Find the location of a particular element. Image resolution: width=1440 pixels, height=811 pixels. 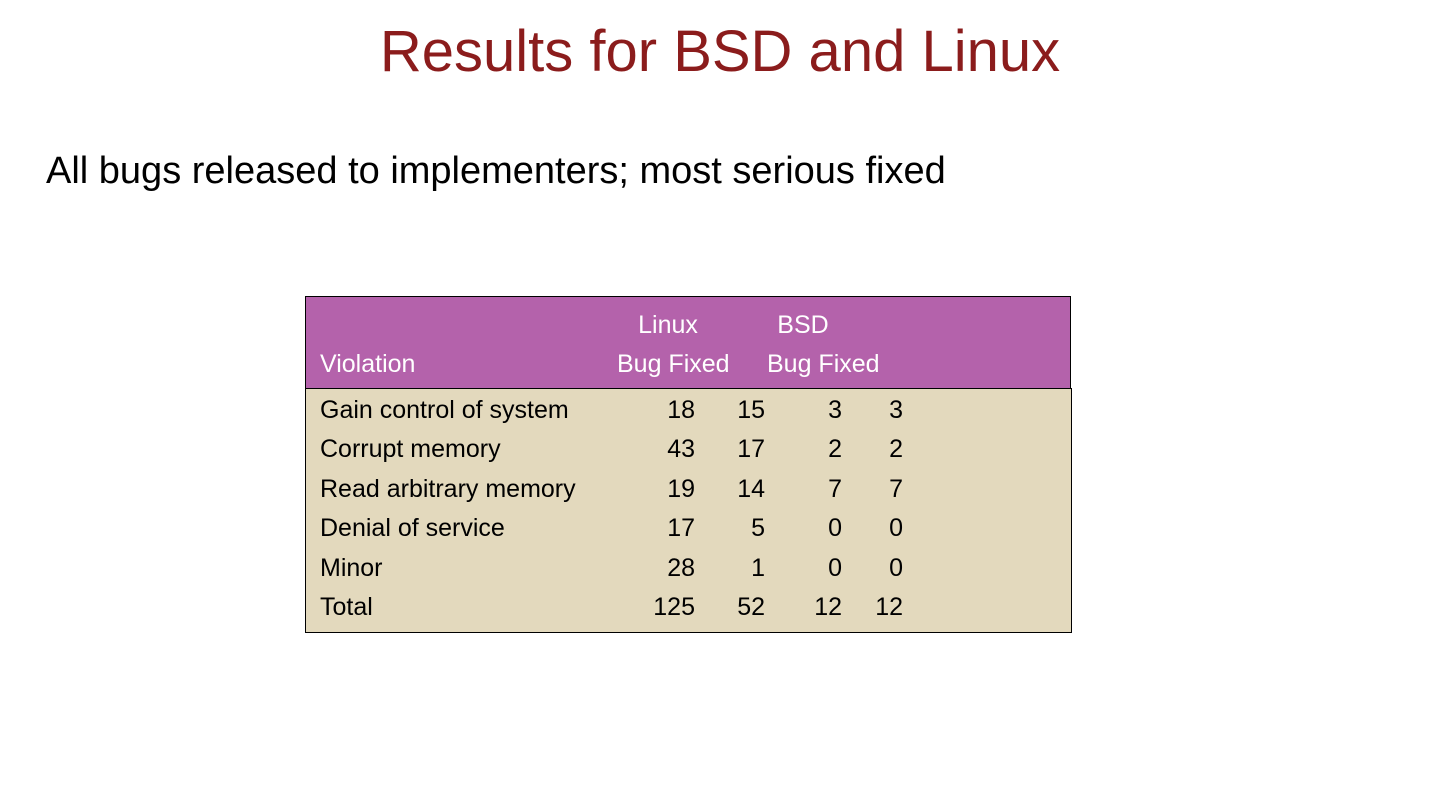

table-header is located at coordinates (688, 342).